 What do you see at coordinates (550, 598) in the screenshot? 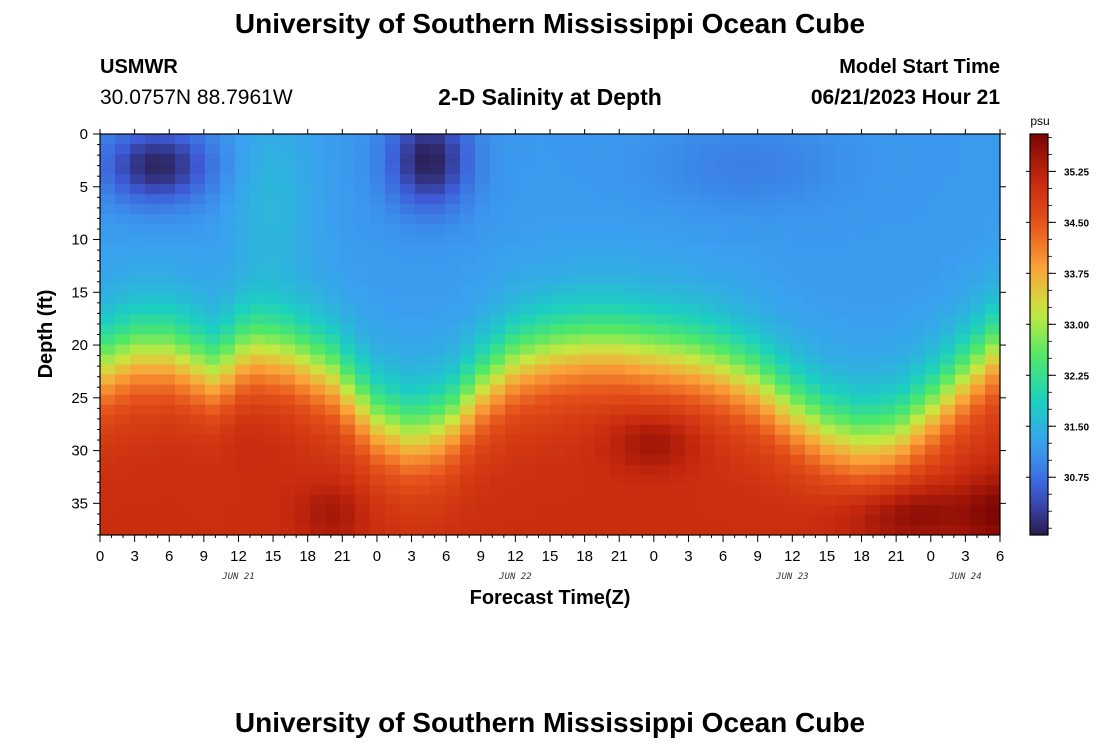
I see `x-axis-title: Forecast Time(Z)` at bounding box center [550, 598].